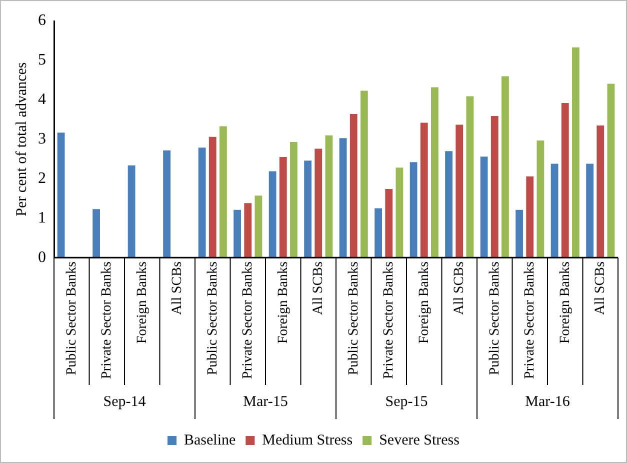  What do you see at coordinates (419, 440) in the screenshot?
I see `legend-label: Severe Stress` at bounding box center [419, 440].